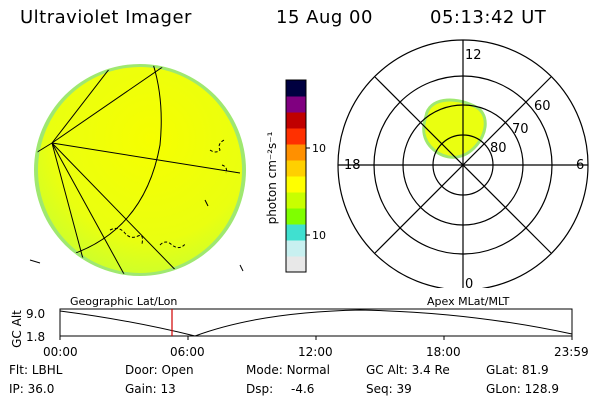 The width and height of the screenshot is (600, 400). Describe the element at coordinates (488, 17) in the screenshot. I see `time-label: 05:13:42 UT` at that location.